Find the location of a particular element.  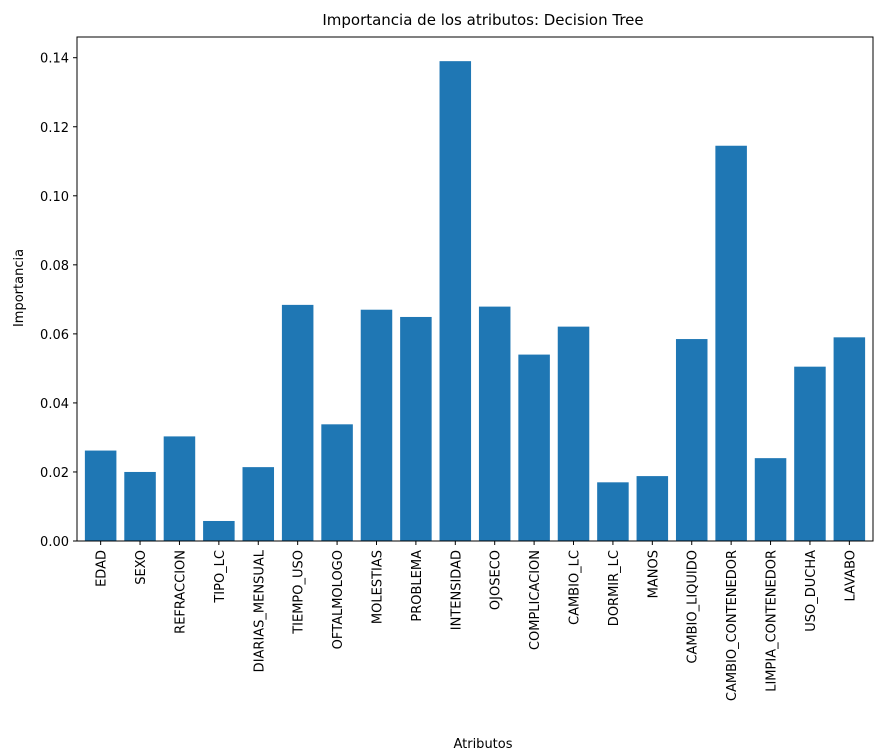

bar-intensidad is located at coordinates (455, 301).